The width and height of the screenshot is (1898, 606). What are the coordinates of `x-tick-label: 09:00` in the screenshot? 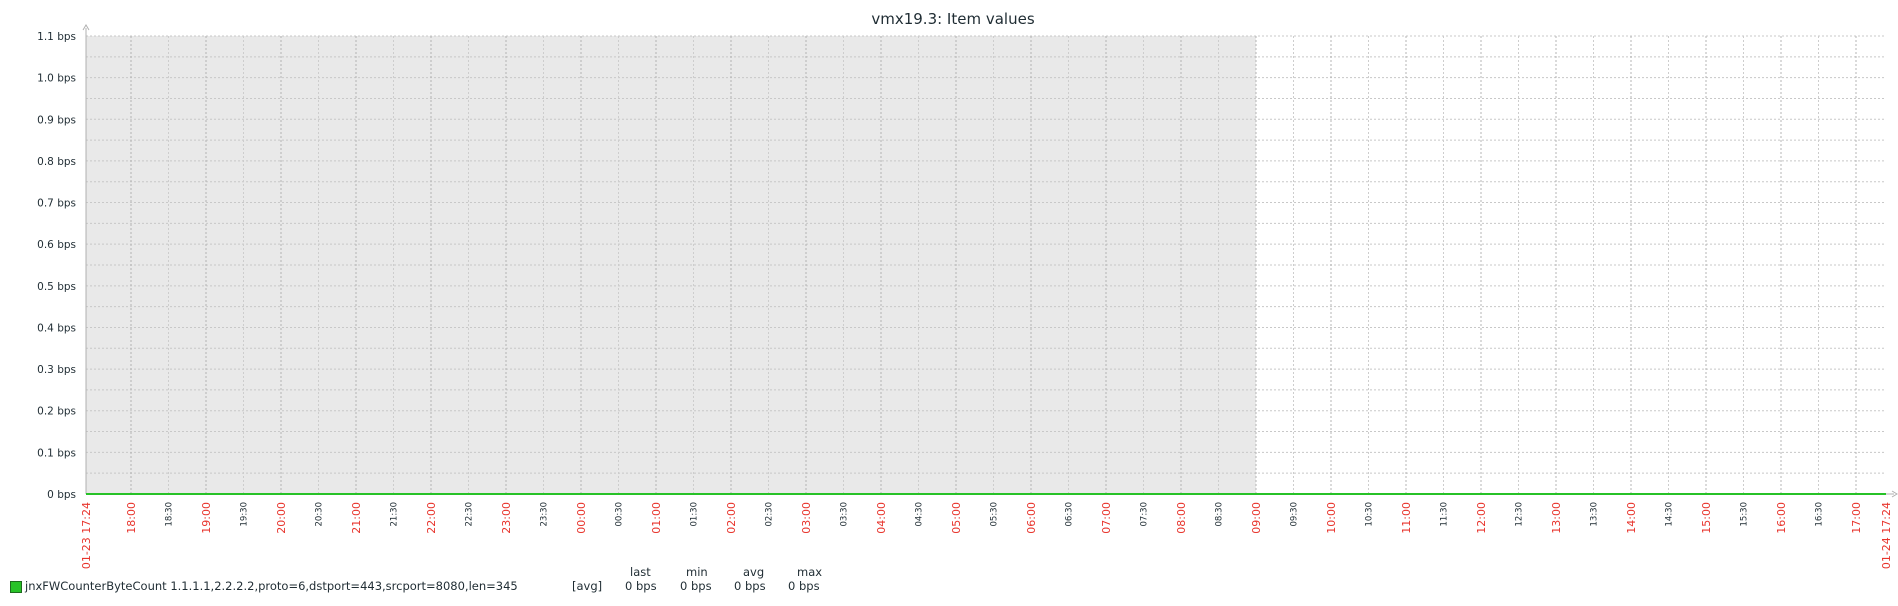 It's located at (1256, 518).